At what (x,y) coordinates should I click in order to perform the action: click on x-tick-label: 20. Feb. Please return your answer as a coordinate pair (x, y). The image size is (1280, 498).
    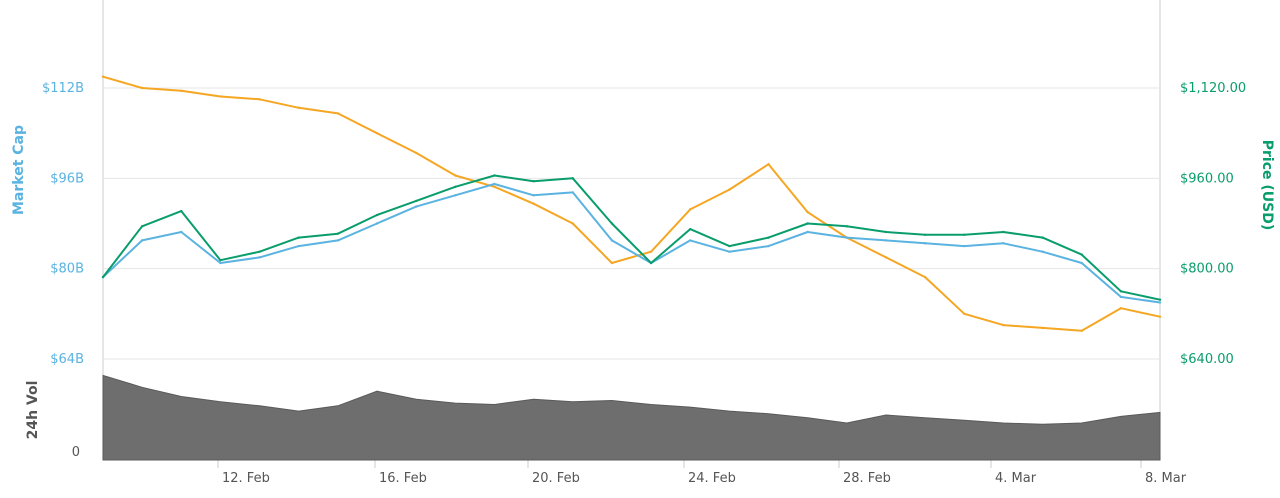
    Looking at the image, I should click on (556, 478).